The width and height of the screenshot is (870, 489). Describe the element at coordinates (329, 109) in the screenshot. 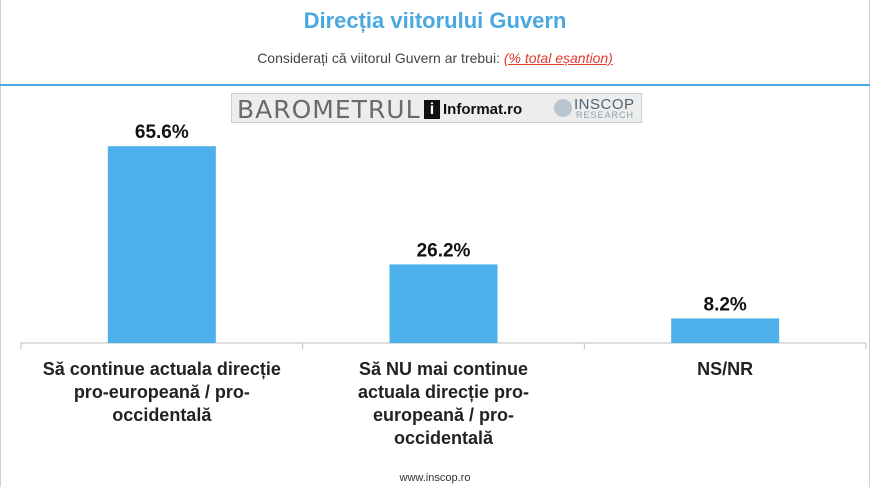

I see `barometer-wordmark: BAROMETRUL` at that location.